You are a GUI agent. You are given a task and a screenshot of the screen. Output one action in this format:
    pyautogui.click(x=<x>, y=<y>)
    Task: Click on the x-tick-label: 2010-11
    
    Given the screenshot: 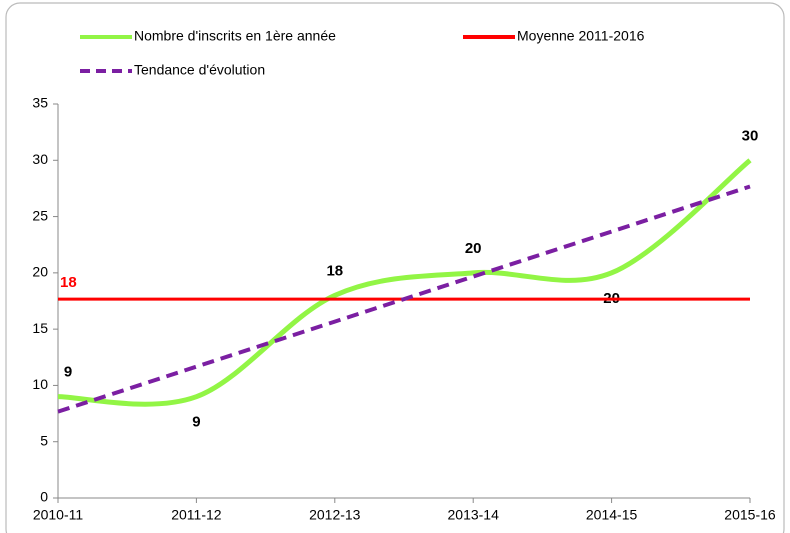 What is the action you would take?
    pyautogui.click(x=58, y=515)
    